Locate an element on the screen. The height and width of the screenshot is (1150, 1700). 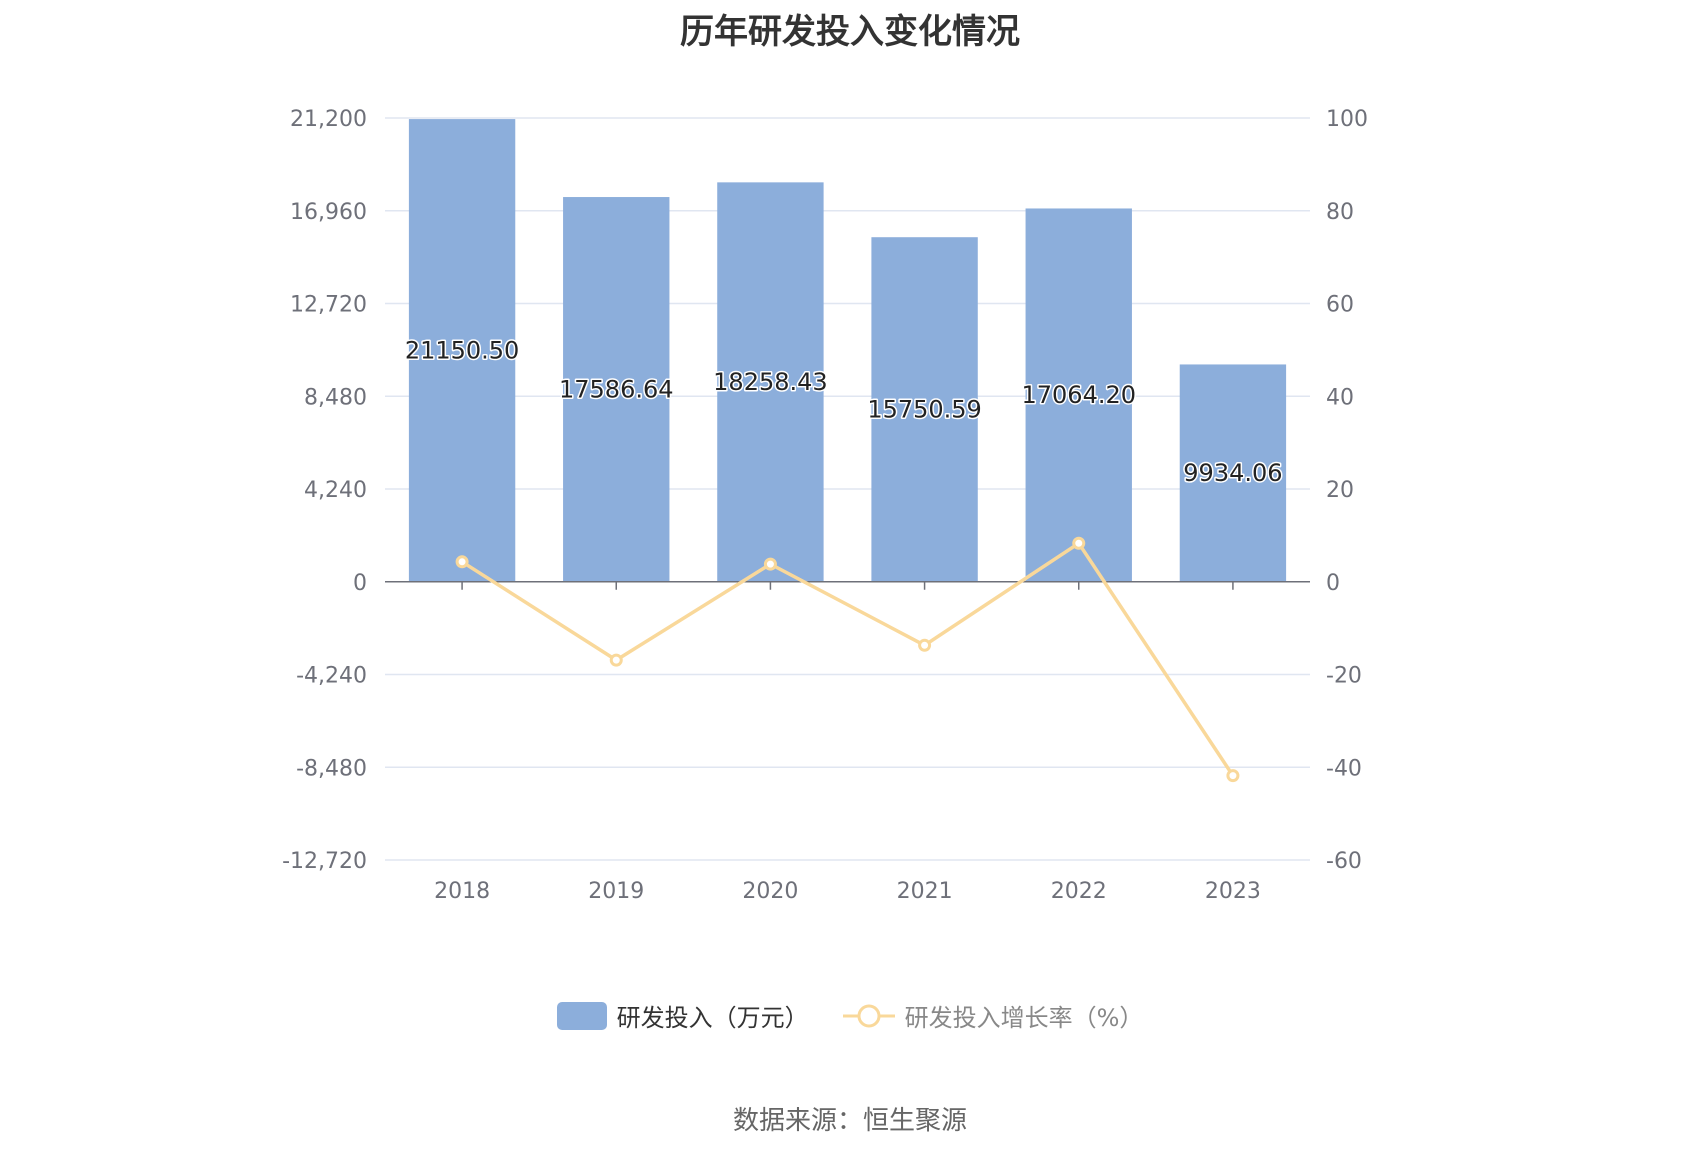
right-y-axis-ticks: 100 80 60 40 20 0 -20 -40 -60 is located at coordinates (1347, 490).